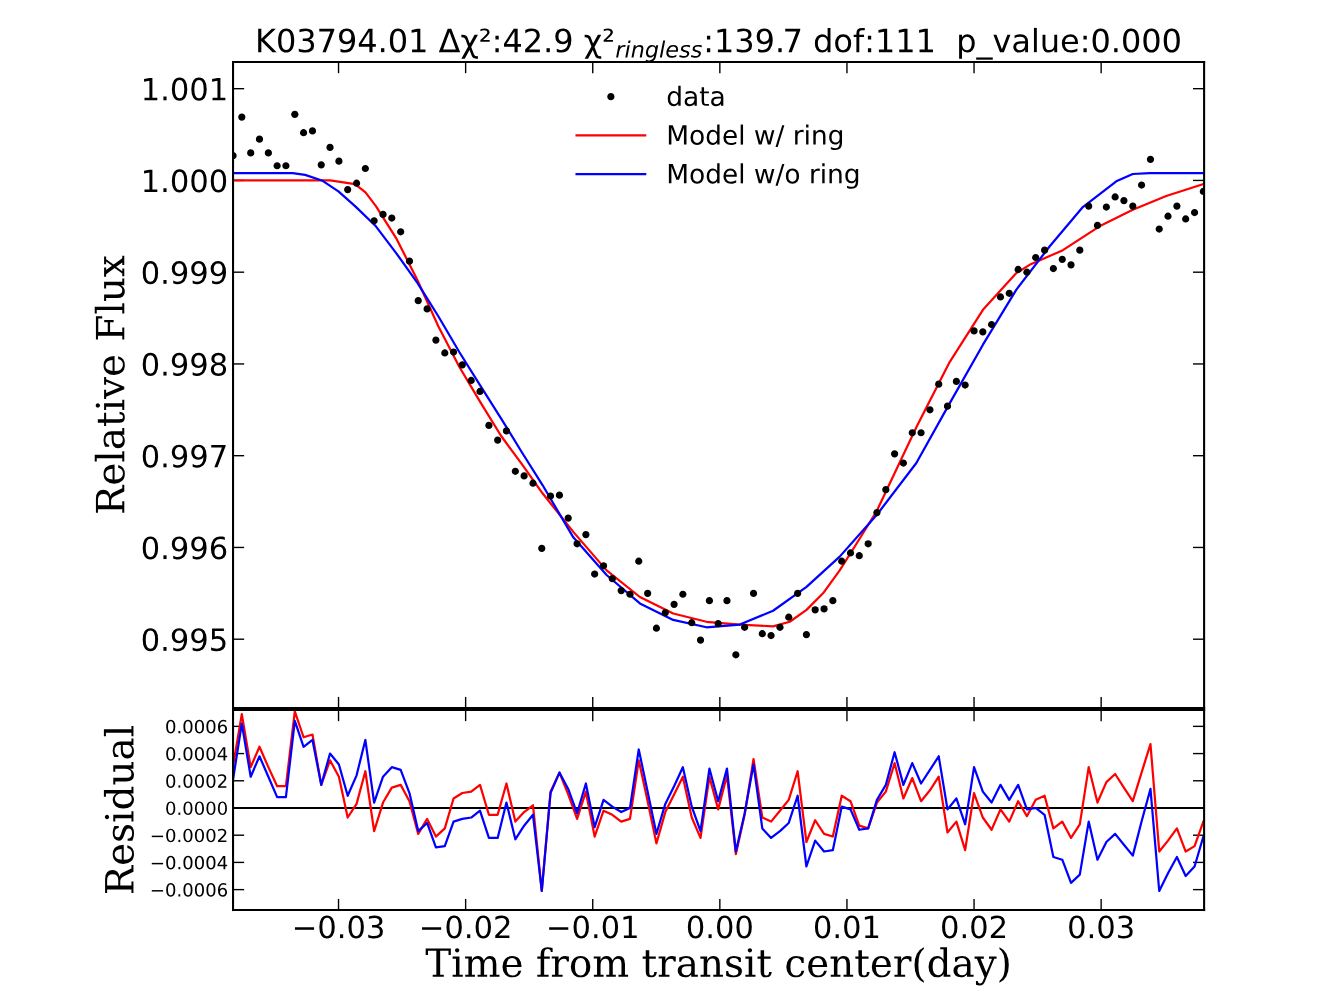 The height and width of the screenshot is (1006, 1337). Describe the element at coordinates (755, 137) in the screenshot. I see `legend-label: Model w/ ring` at that location.